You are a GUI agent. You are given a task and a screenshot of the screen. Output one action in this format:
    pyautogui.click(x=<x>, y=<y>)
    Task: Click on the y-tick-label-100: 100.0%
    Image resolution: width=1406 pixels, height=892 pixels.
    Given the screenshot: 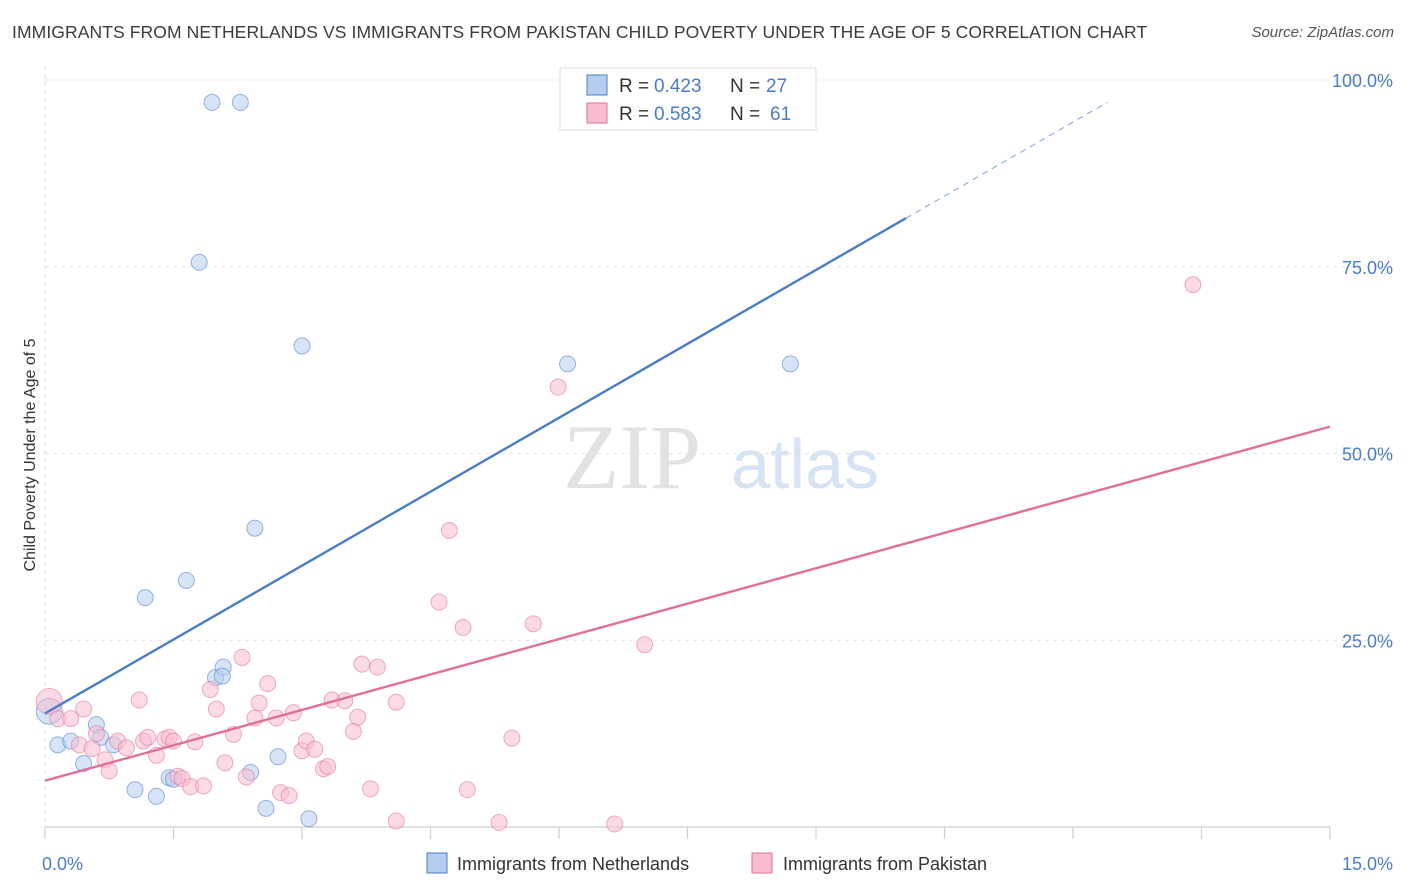 What is the action you would take?
    pyautogui.click(x=1362, y=81)
    